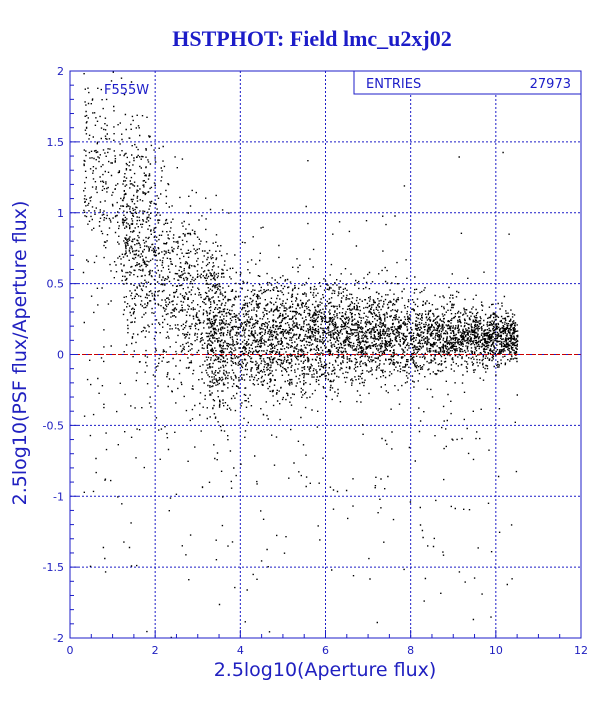 The height and width of the screenshot is (709, 612). I want to click on x-axis-label: 2.5log10(Aperture flux), so click(325, 670).